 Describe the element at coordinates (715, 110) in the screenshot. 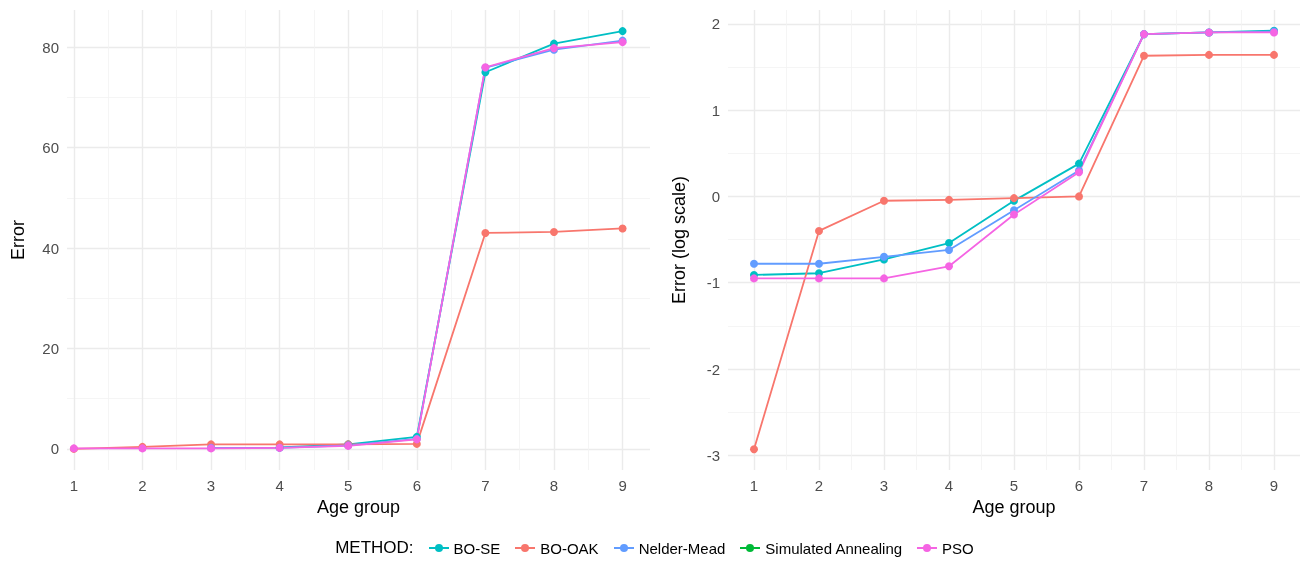

I see `y-tick-label: 1` at that location.